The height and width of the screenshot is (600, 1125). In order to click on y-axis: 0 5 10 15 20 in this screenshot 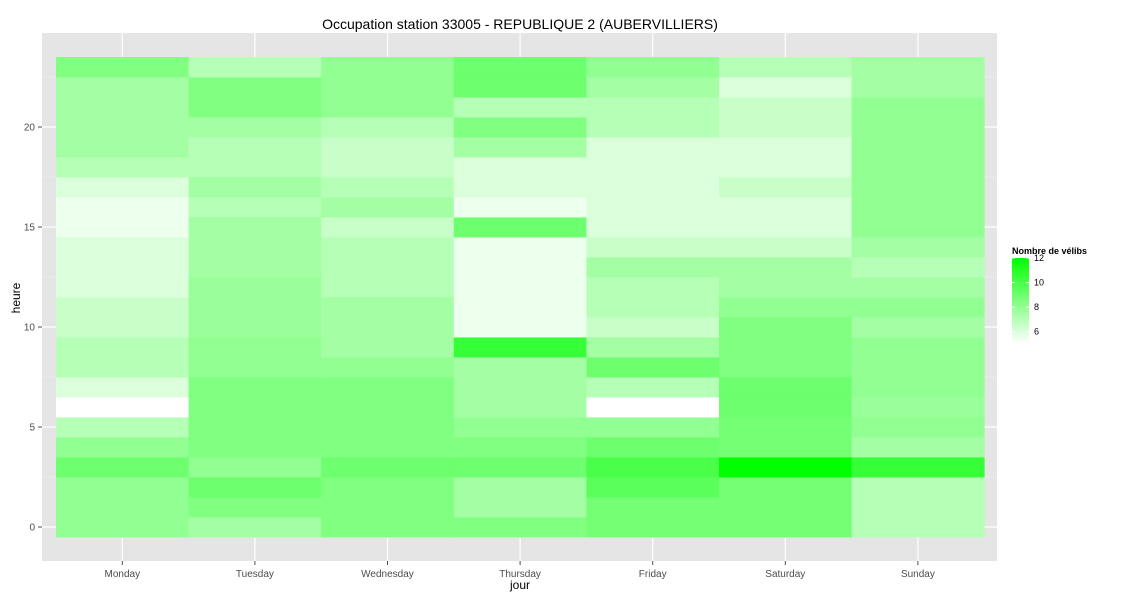, I will do `click(33, 328)`.